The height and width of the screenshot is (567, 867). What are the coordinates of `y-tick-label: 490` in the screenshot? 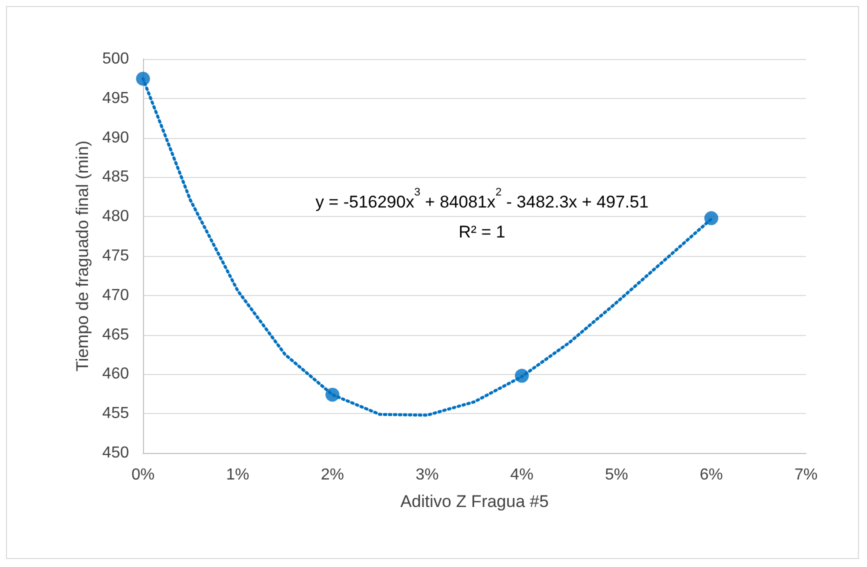 It's located at (116, 137).